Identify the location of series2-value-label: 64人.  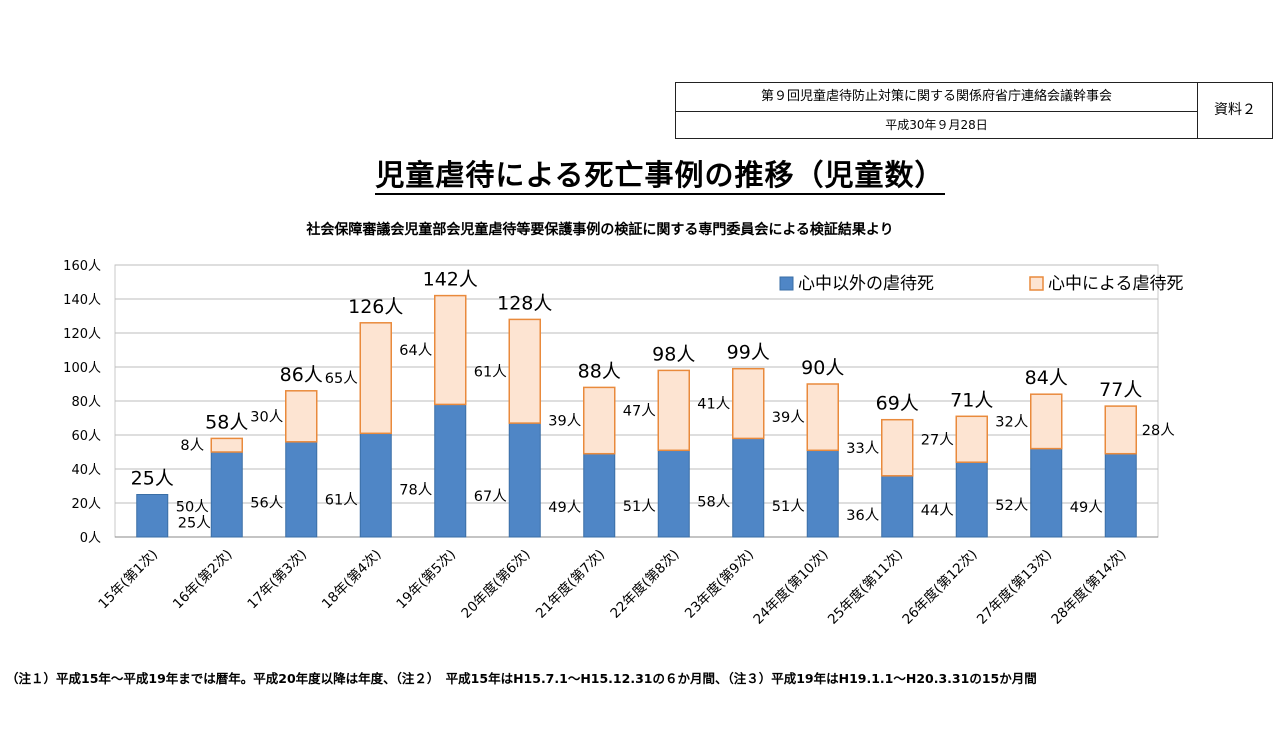
(415, 350).